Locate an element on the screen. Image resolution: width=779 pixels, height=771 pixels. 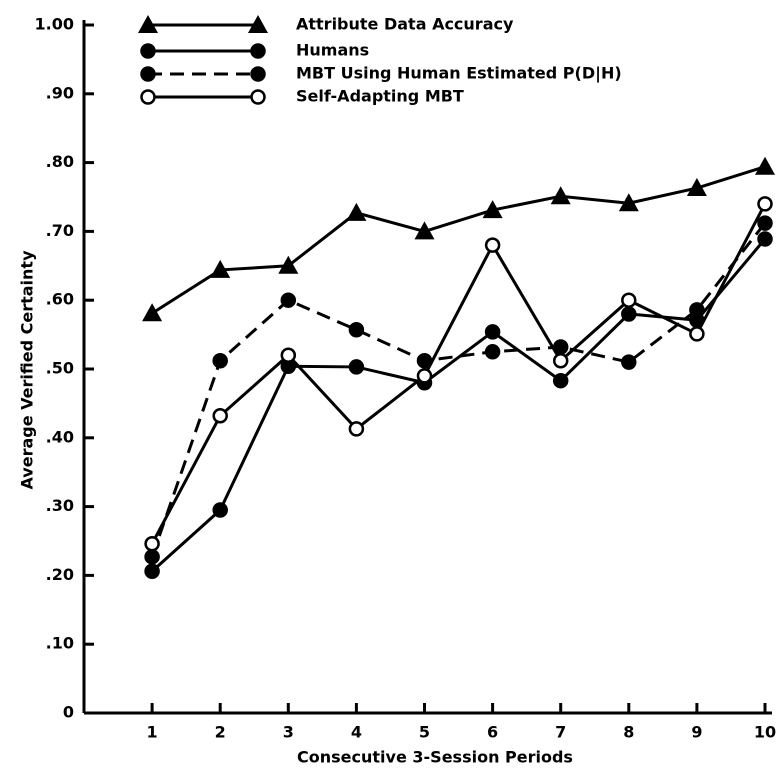
y-tick-label: .50 is located at coordinates (60, 368).